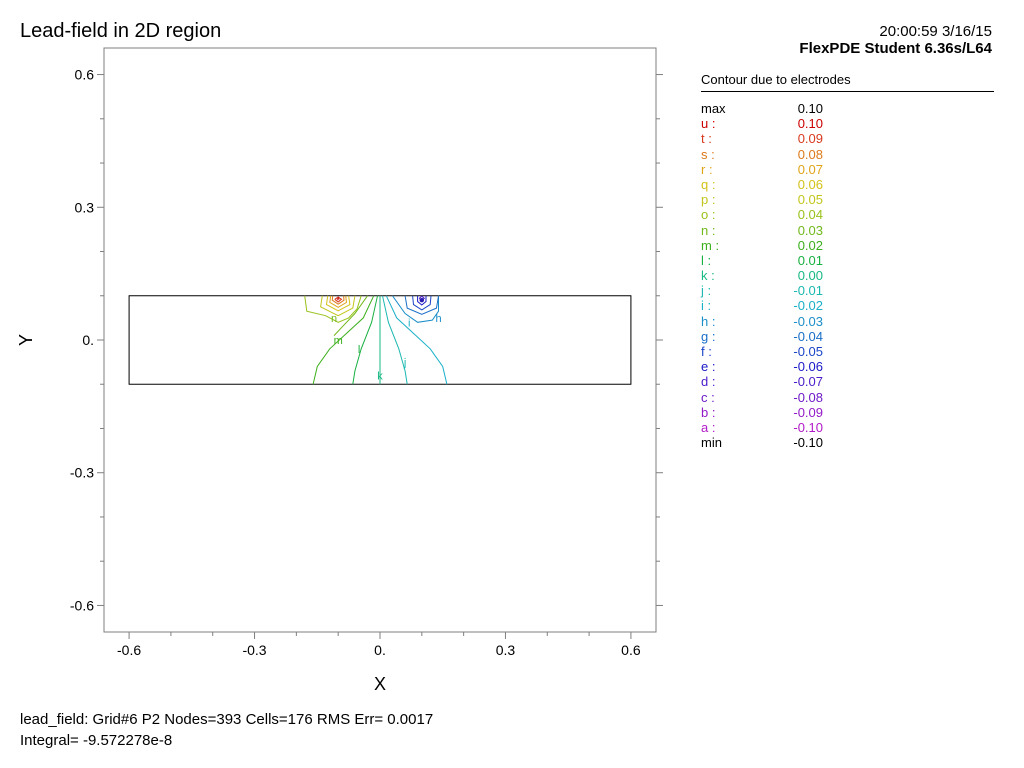  I want to click on legend-level-value: 0.04, so click(810, 215).